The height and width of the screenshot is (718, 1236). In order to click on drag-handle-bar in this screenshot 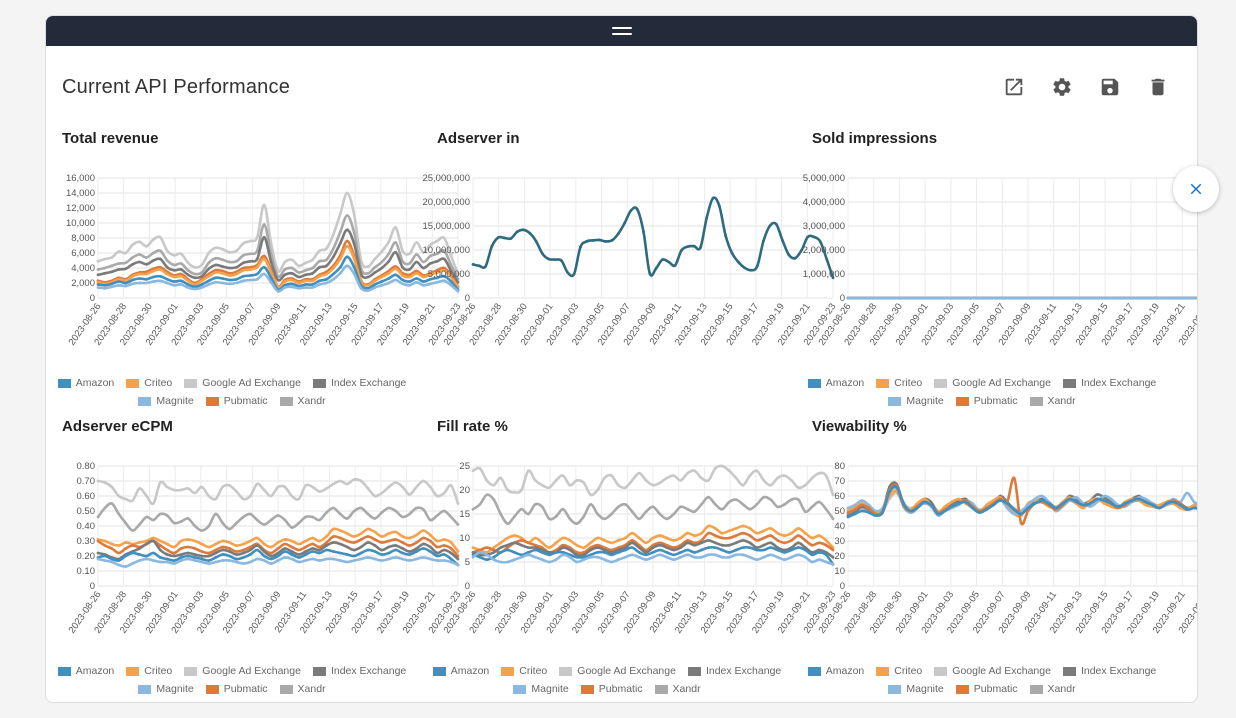, I will do `click(621, 31)`.